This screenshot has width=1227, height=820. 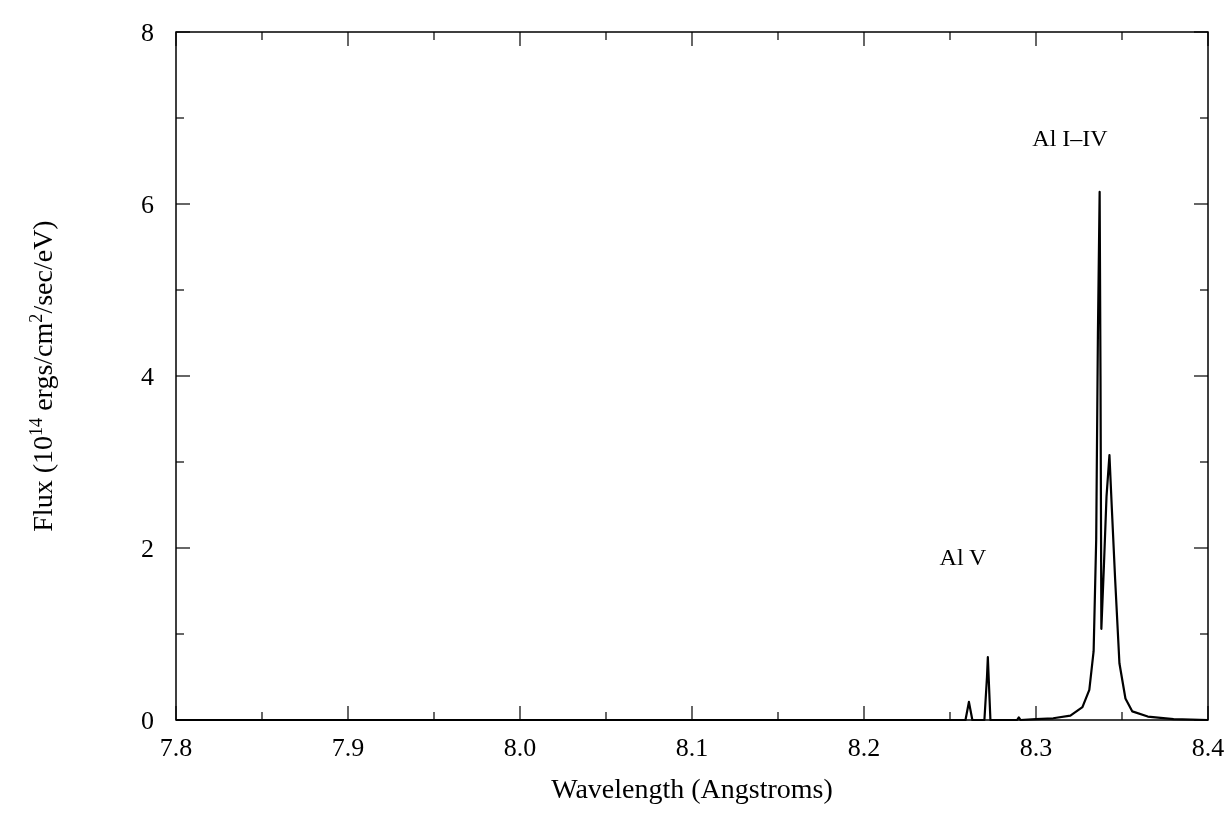 I want to click on x-tick-label: 8.4, so click(x=1208, y=747).